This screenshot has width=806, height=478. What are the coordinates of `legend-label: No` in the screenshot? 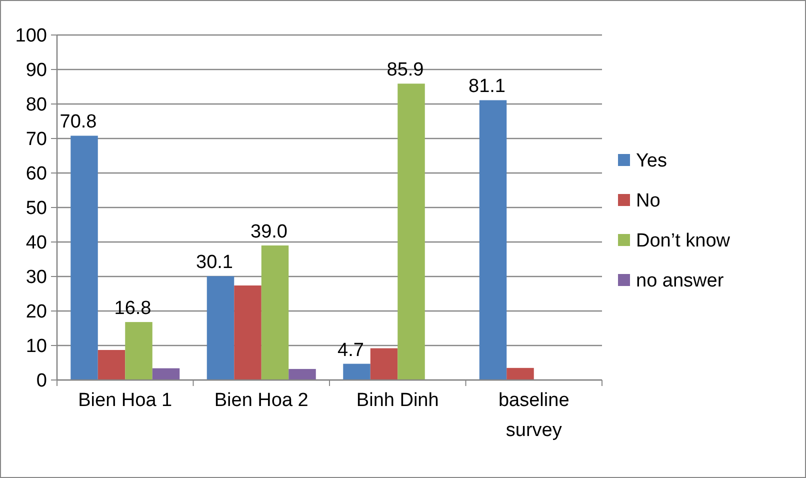 It's located at (648, 201).